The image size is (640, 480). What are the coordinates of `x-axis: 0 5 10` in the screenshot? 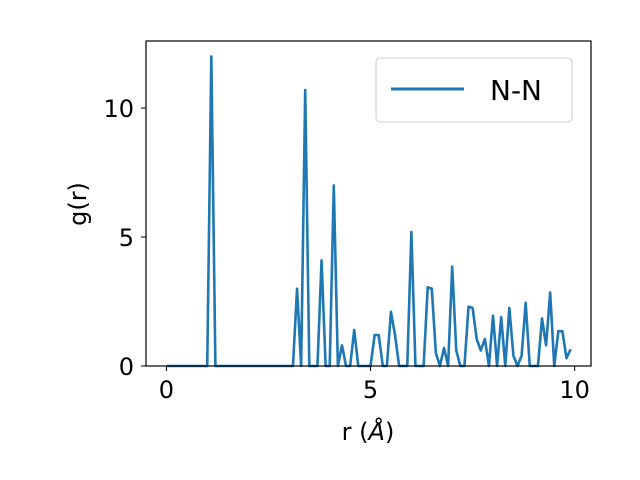 It's located at (374, 385).